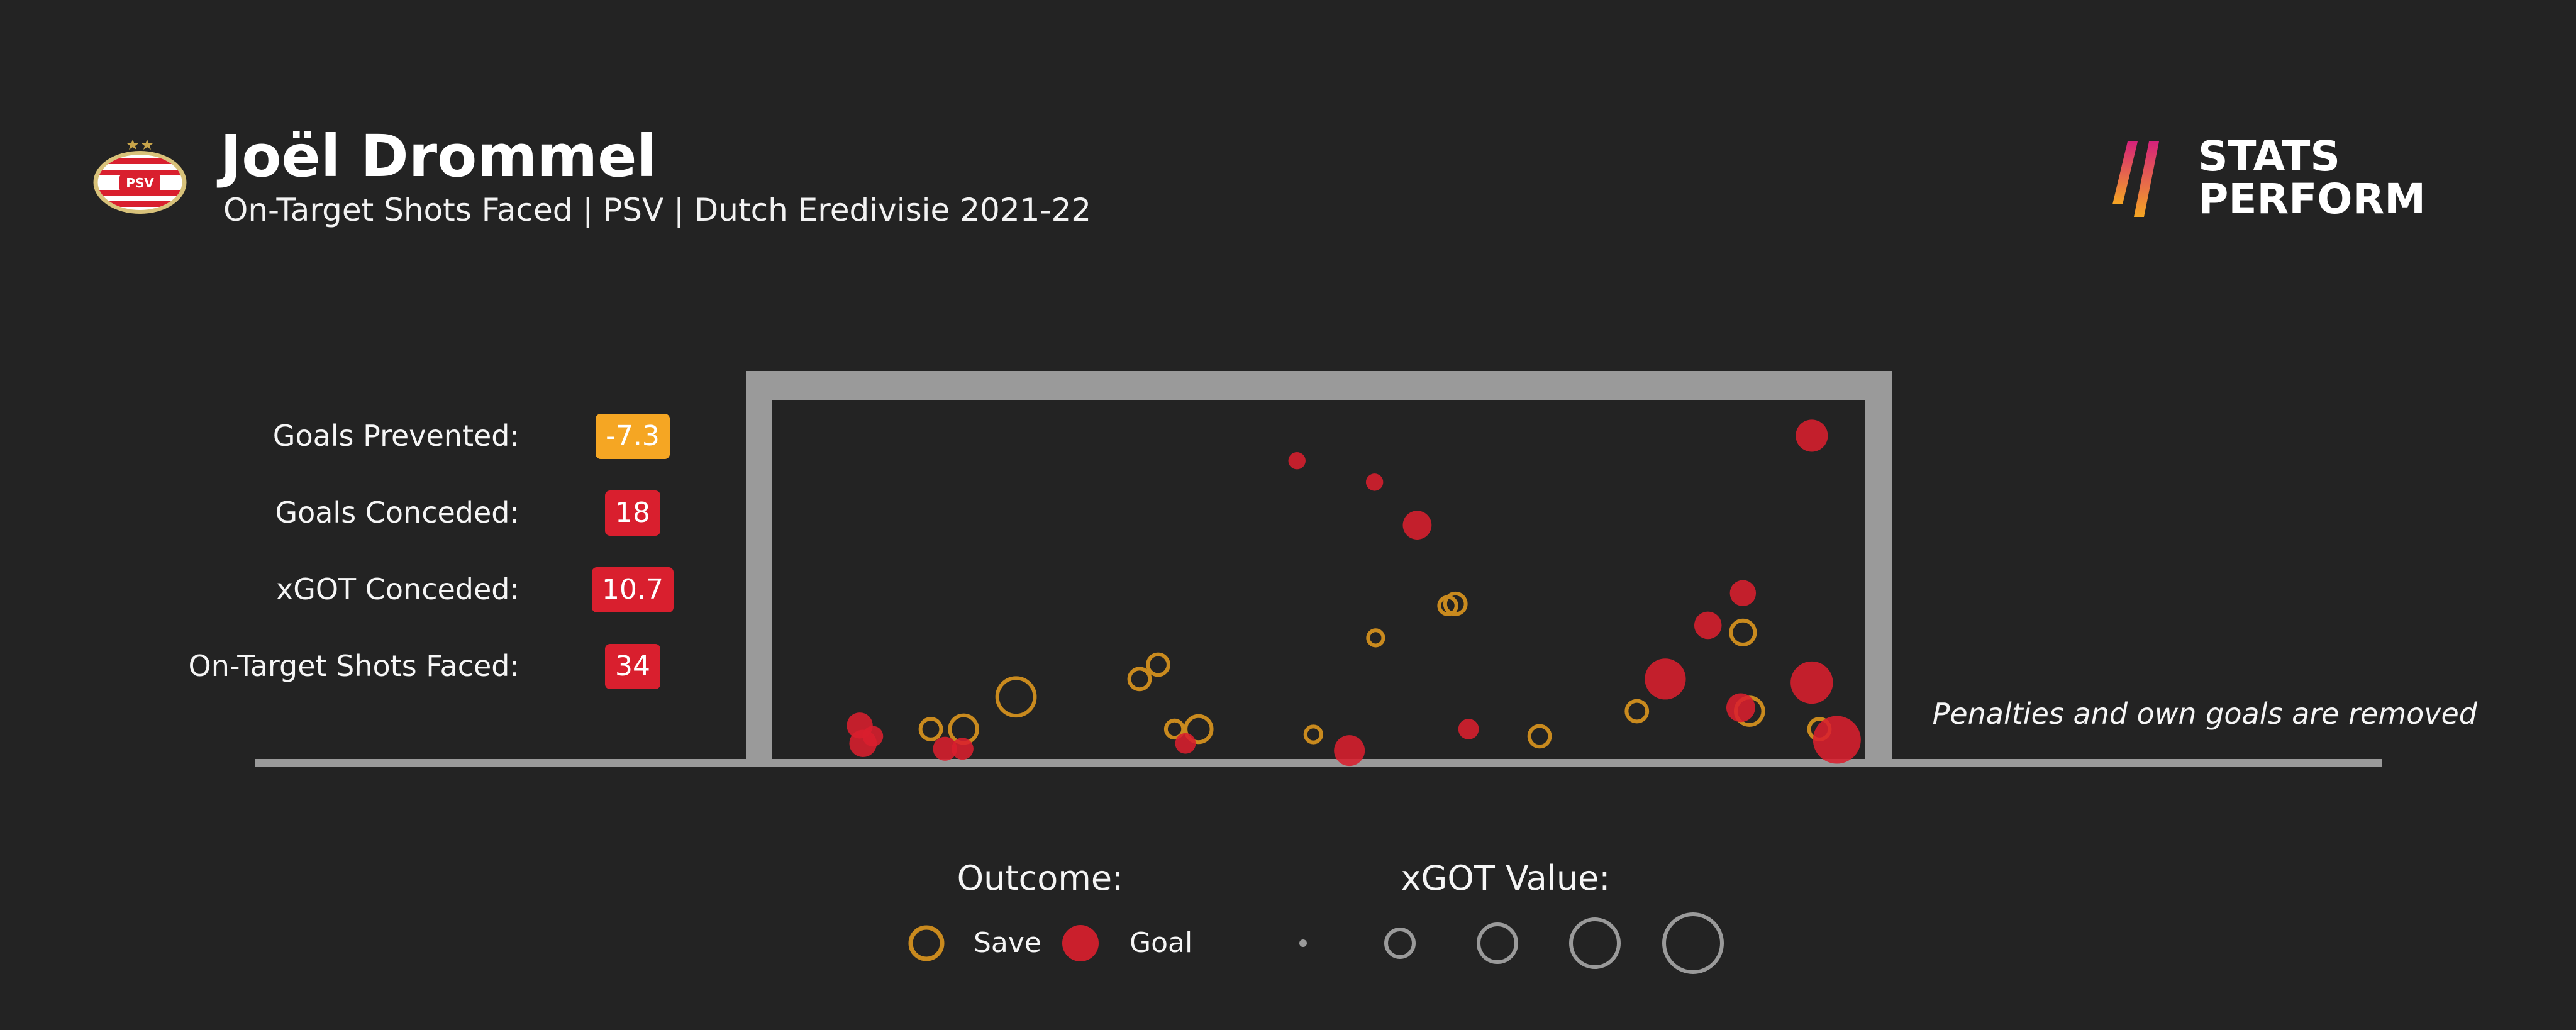 The height and width of the screenshot is (1030, 2576). I want to click on left-post, so click(759, 567).